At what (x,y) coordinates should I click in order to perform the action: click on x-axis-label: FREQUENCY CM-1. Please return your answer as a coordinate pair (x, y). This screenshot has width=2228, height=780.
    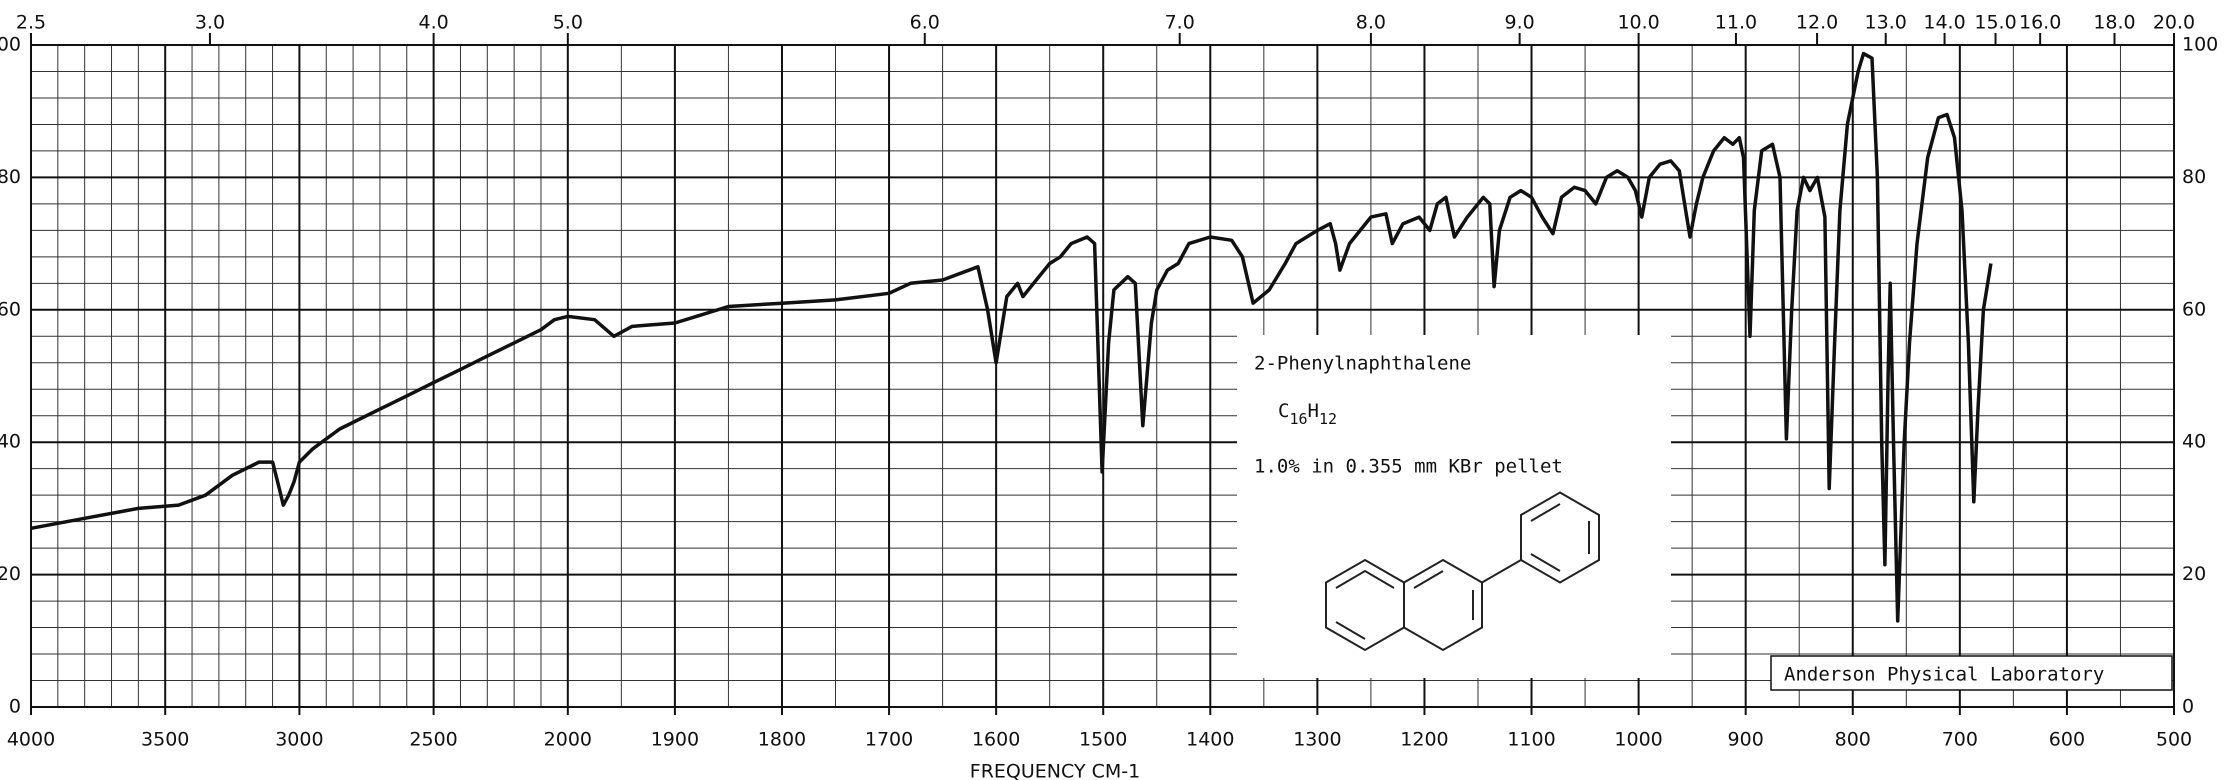
    Looking at the image, I should click on (1055, 770).